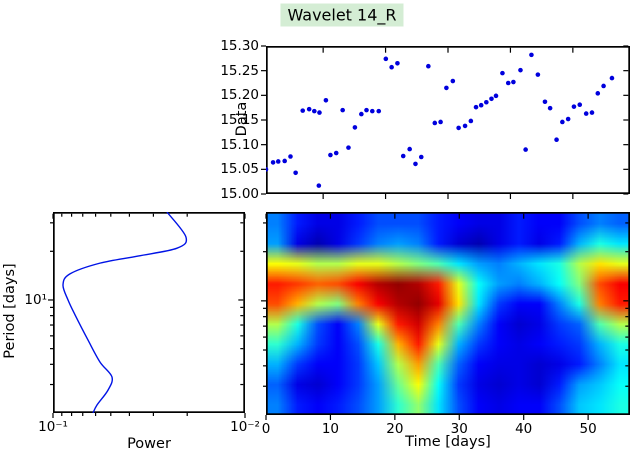 The width and height of the screenshot is (633, 454). What do you see at coordinates (239, 144) in the screenshot?
I see `scatter-ytick-label: 15.10` at bounding box center [239, 144].